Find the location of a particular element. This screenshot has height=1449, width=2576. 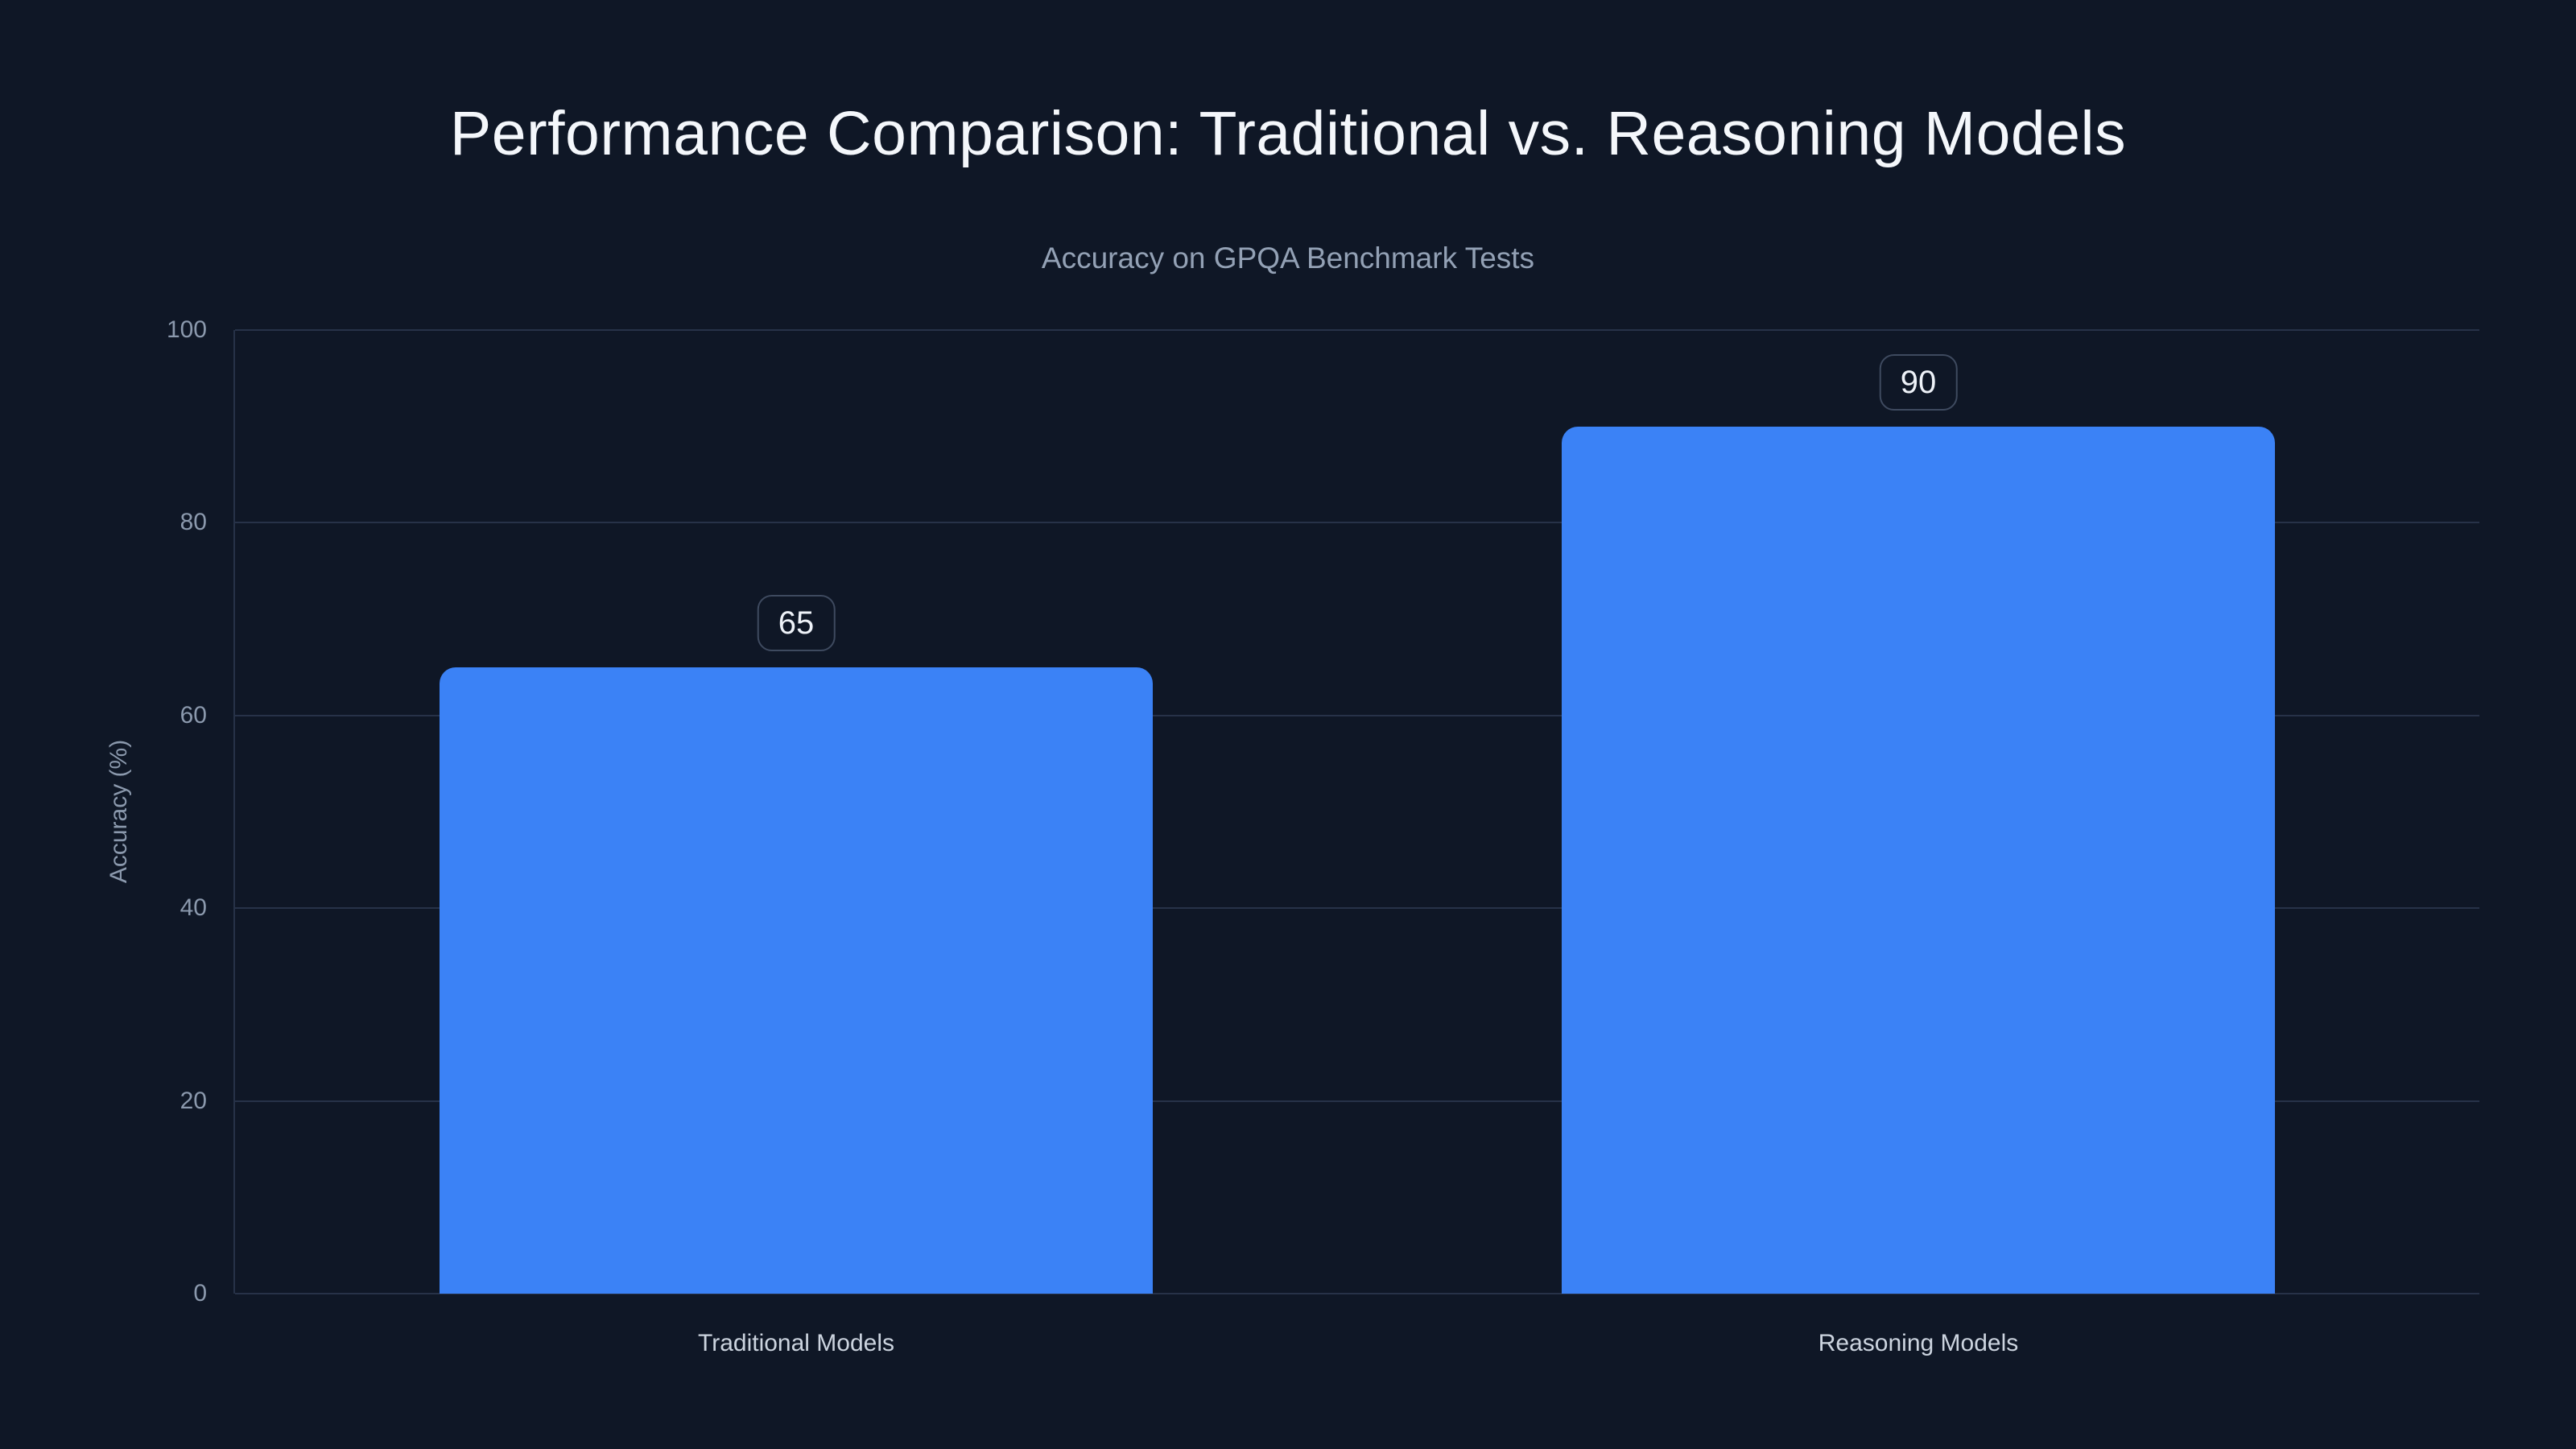

chart-subtitle: Accuracy on GPQA Benchmark Tests is located at coordinates (1288, 258).